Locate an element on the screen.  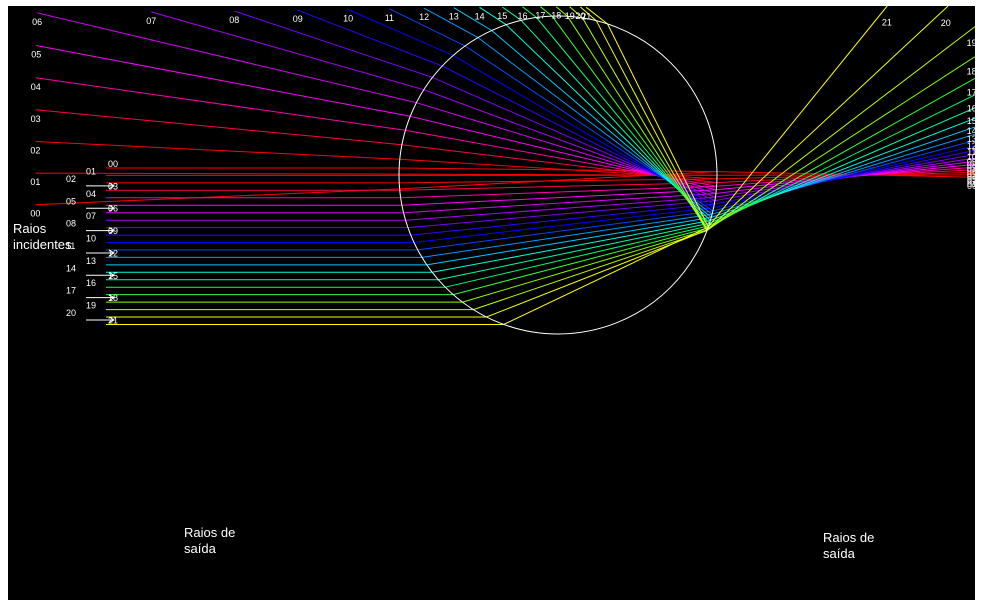
exit-label-left-11: 11 is located at coordinates (389, 18).